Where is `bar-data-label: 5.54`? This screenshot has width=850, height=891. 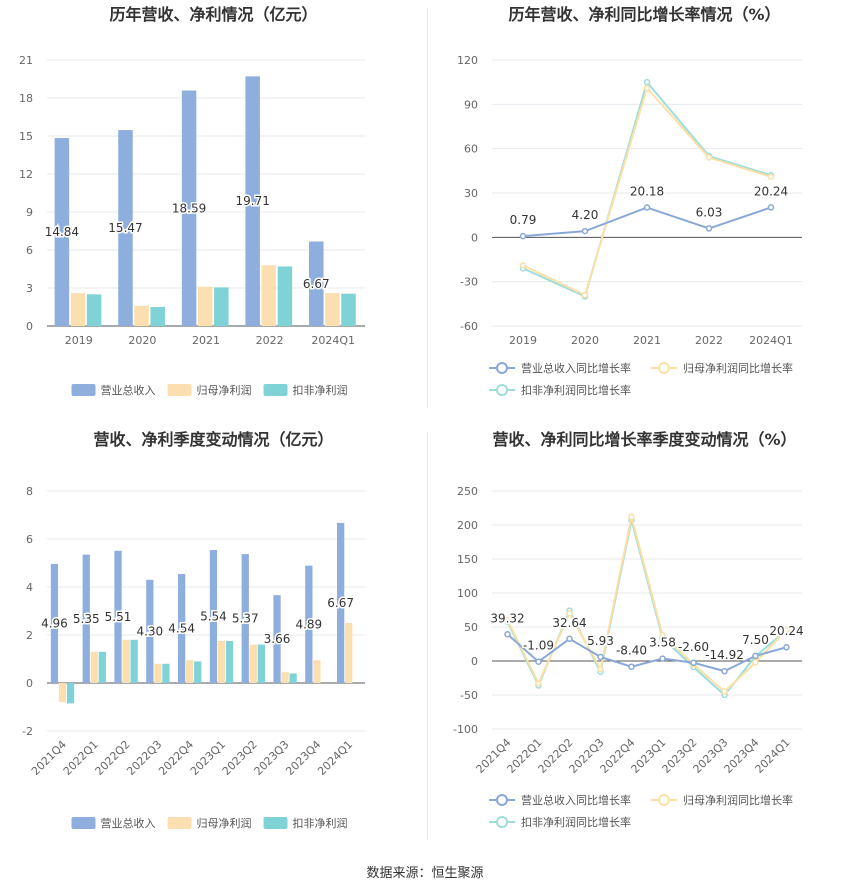 bar-data-label: 5.54 is located at coordinates (213, 617).